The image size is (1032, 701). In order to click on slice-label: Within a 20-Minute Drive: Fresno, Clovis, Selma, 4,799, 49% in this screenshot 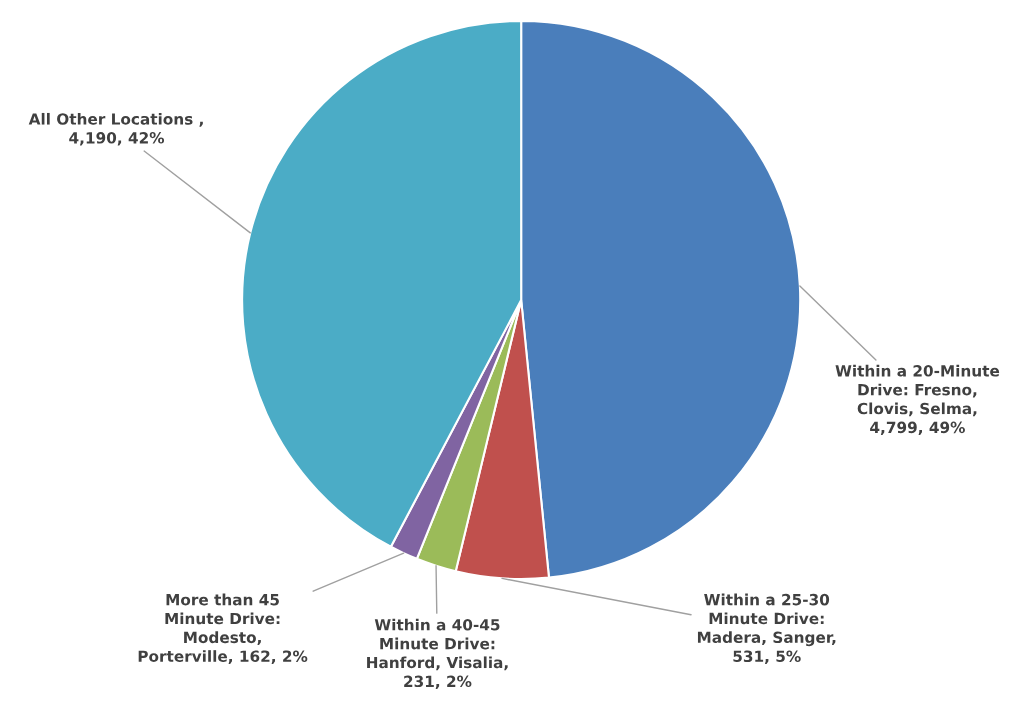, I will do `click(917, 400)`.